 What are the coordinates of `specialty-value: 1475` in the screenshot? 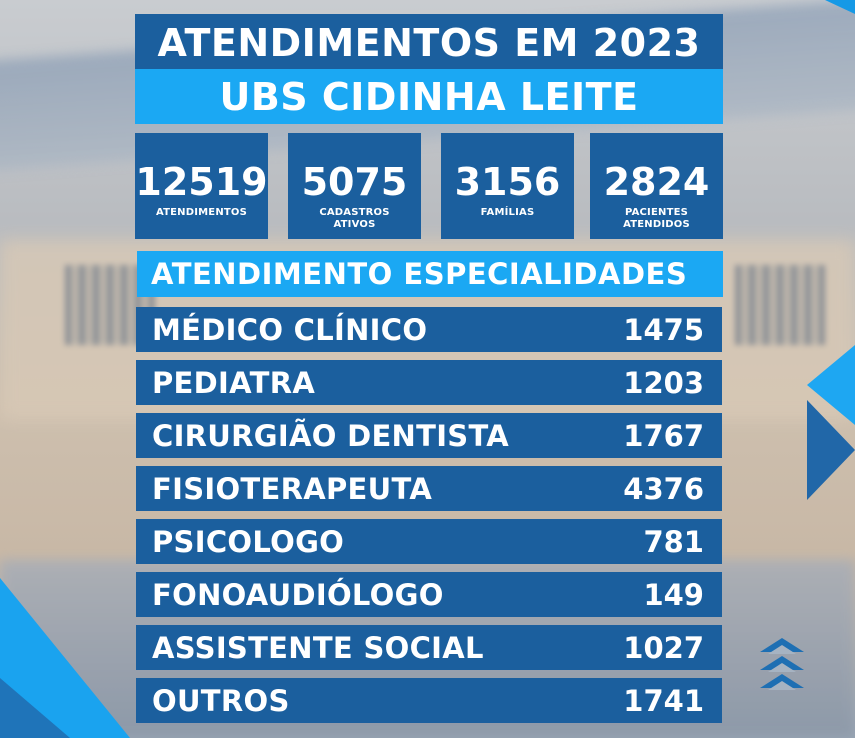 It's located at (663, 330).